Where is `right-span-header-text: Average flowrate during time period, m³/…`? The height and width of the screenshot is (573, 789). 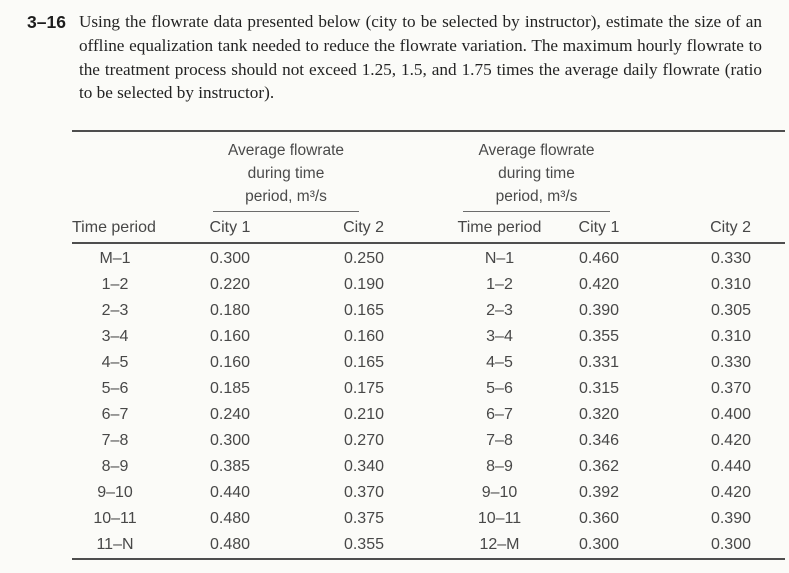 right-span-header-text: Average flowrate during time period, m³/… is located at coordinates (536, 175).